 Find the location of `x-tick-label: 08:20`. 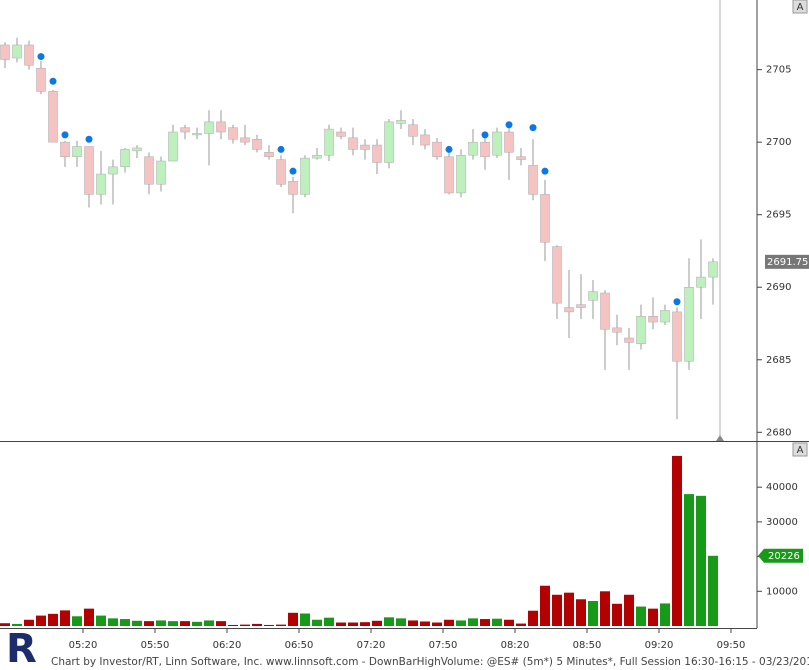

x-tick-label: 08:20 is located at coordinates (515, 645).